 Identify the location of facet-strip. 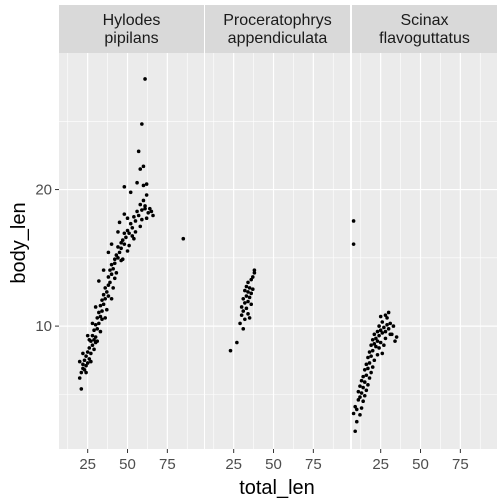
(277, 29).